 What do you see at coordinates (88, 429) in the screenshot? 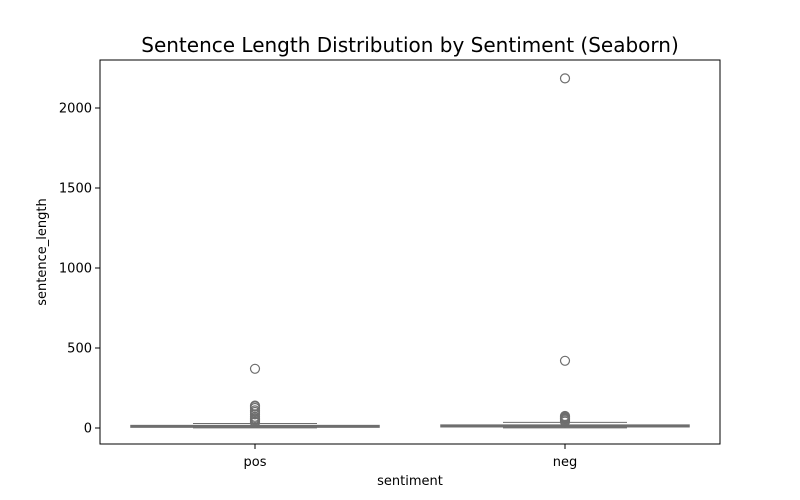
I see `y-tick-label: 0` at bounding box center [88, 429].